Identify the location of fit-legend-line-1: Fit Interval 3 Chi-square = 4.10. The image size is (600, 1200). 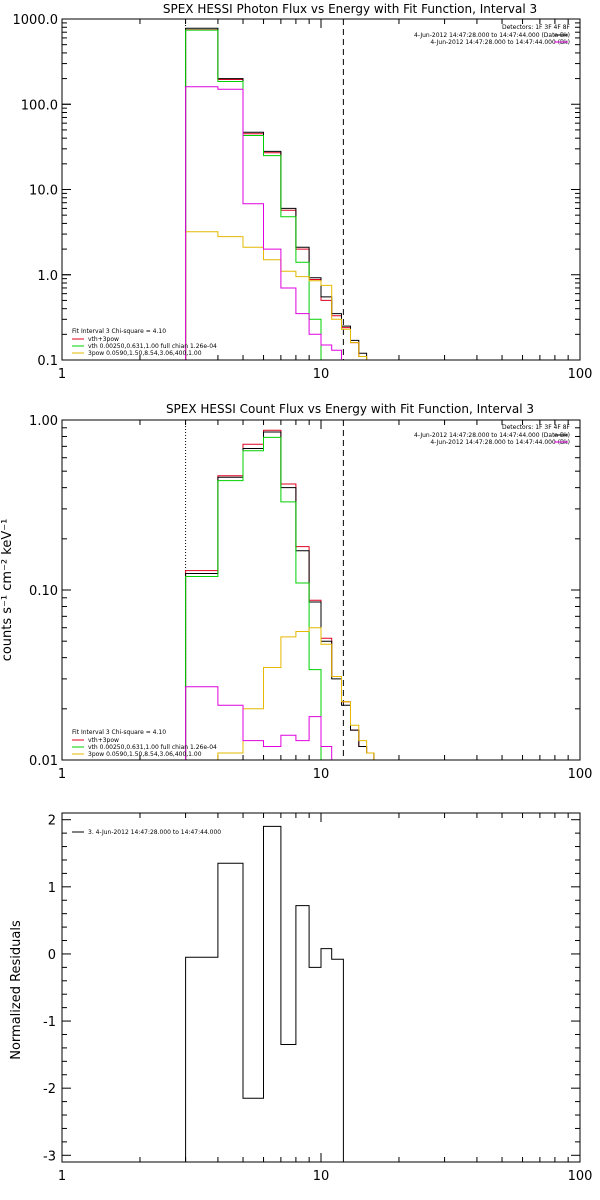
(119, 331).